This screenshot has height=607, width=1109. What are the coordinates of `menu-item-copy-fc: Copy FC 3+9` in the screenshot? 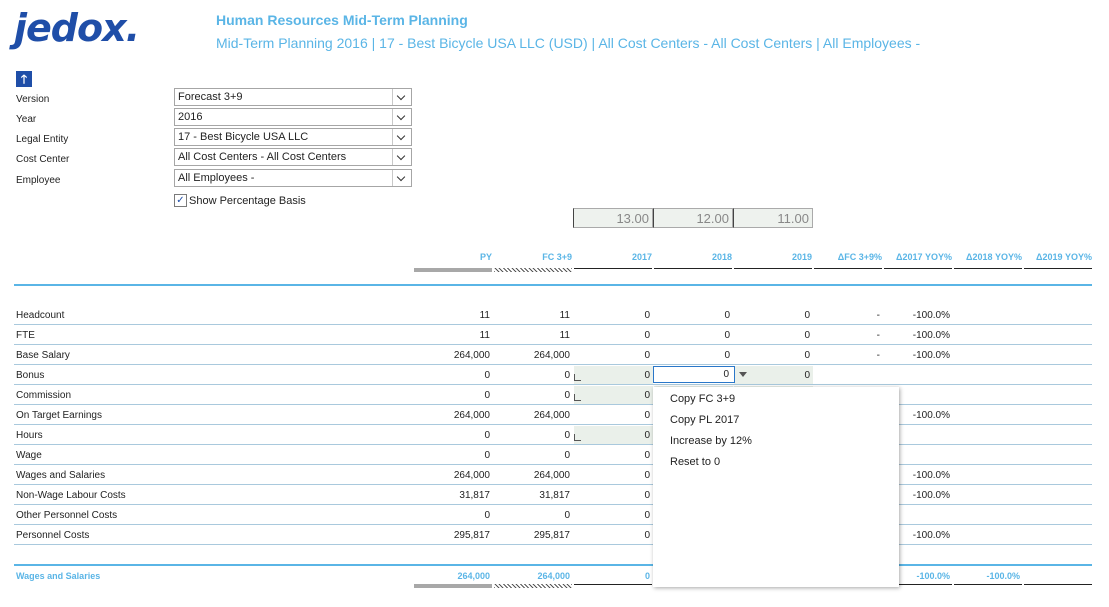 It's located at (703, 399).